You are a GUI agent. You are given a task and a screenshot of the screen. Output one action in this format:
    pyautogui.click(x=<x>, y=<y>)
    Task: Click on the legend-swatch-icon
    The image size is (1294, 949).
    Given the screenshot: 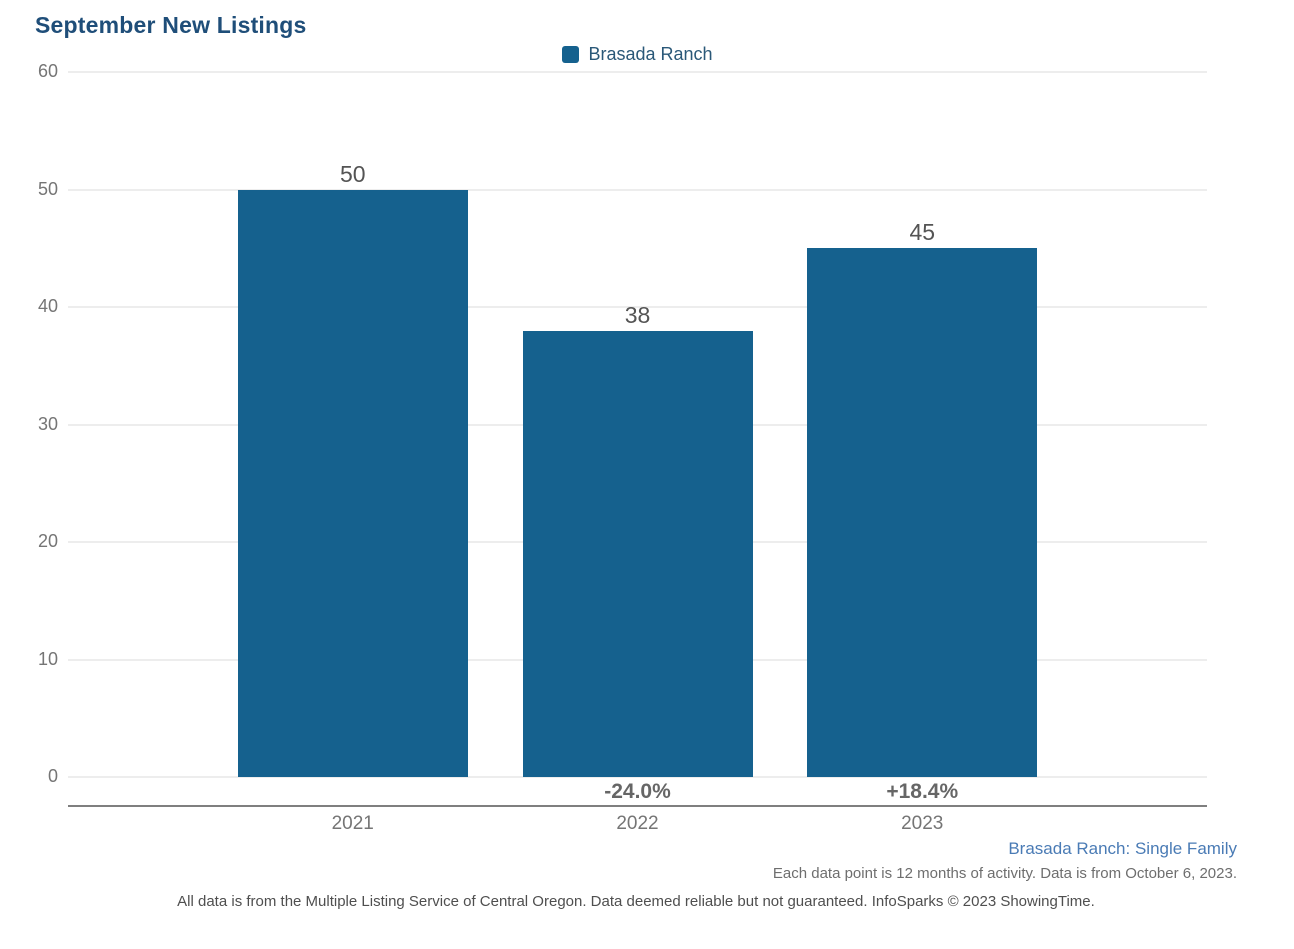 What is the action you would take?
    pyautogui.click(x=571, y=54)
    